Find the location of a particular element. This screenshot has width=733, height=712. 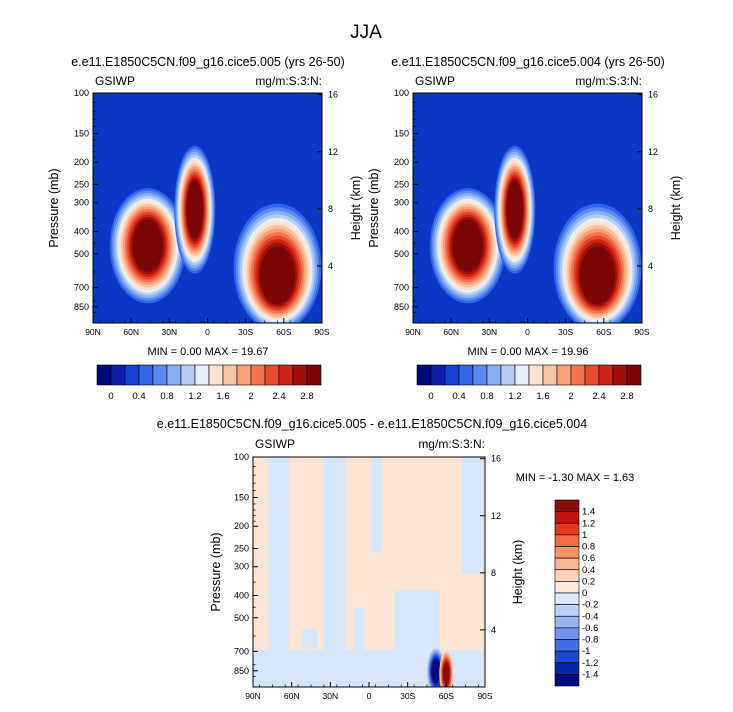

panel-2-xtick-label: 60N is located at coordinates (451, 332).